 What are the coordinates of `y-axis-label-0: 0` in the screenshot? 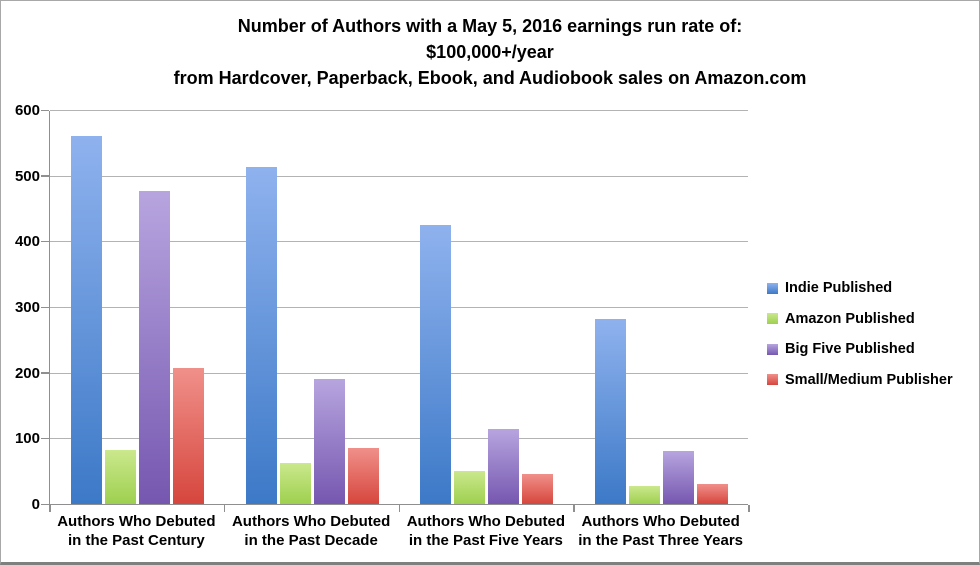 It's located at (35, 504).